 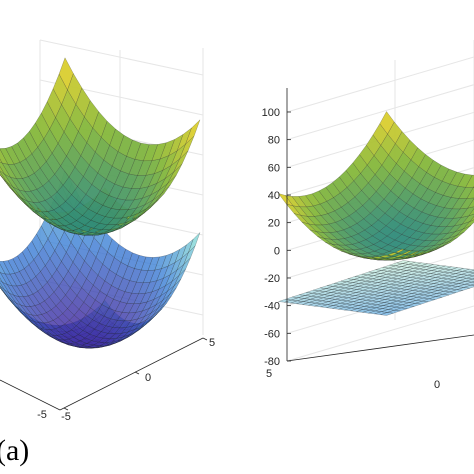 What do you see at coordinates (272, 307) in the screenshot?
I see `right-z-tick-label: -40` at bounding box center [272, 307].